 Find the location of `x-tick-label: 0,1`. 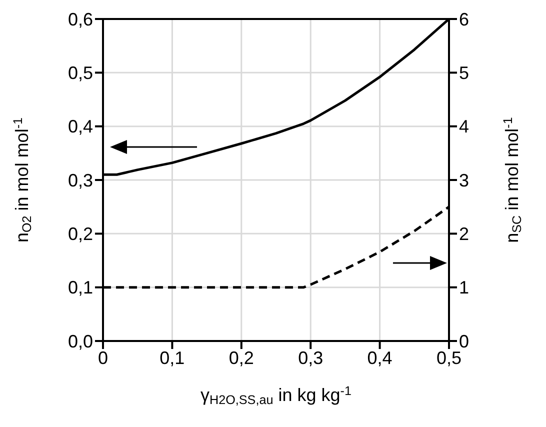

x-tick-label: 0,1 is located at coordinates (172, 358).